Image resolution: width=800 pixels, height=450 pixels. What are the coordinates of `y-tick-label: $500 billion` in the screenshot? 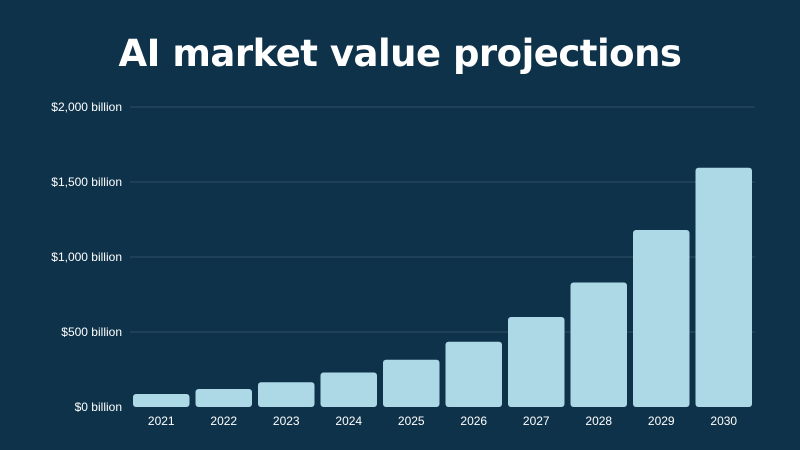 It's located at (91, 332).